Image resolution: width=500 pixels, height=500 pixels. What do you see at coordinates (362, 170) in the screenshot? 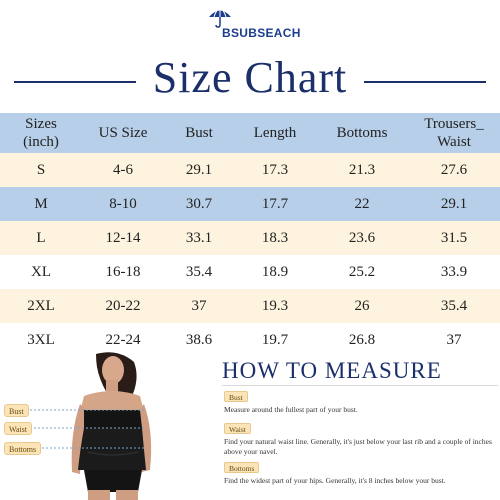
I see `cell-bottoms: 21.3` at bounding box center [362, 170].